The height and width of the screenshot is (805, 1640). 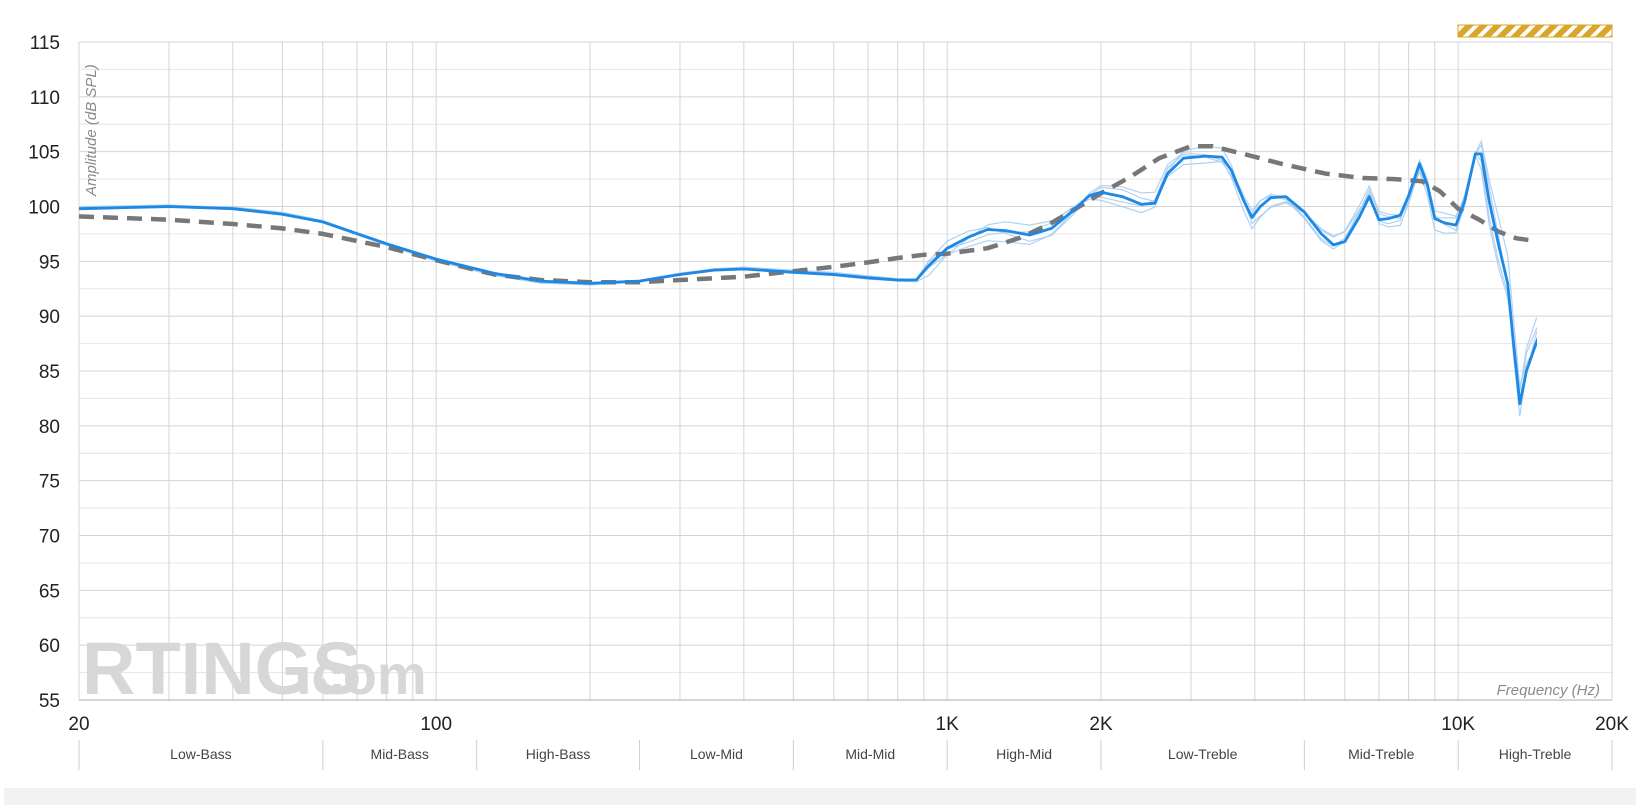 What do you see at coordinates (1203, 754) in the screenshot?
I see `band-label: Low-Treble` at bounding box center [1203, 754].